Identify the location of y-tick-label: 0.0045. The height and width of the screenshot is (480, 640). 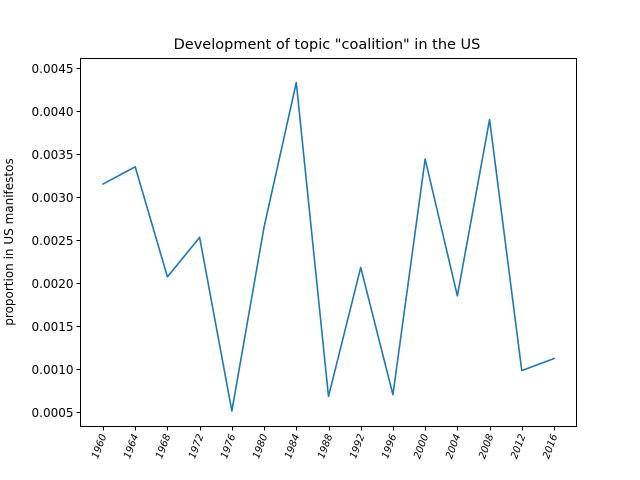
(53, 69).